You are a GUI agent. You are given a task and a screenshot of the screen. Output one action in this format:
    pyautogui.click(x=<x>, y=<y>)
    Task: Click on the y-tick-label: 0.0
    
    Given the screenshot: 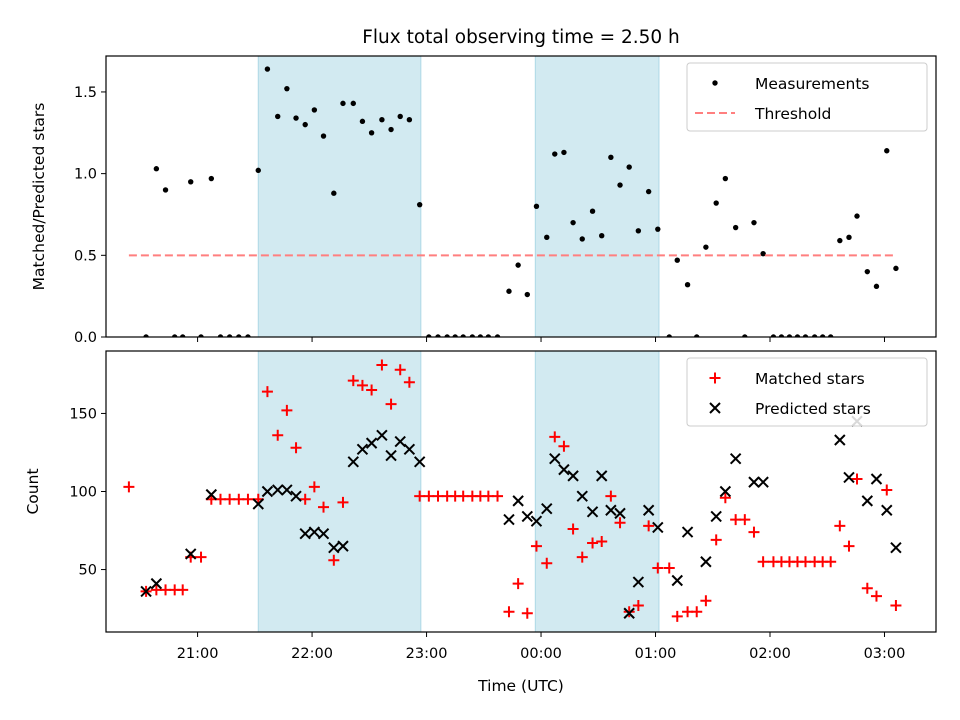 What is the action you would take?
    pyautogui.click(x=85, y=338)
    